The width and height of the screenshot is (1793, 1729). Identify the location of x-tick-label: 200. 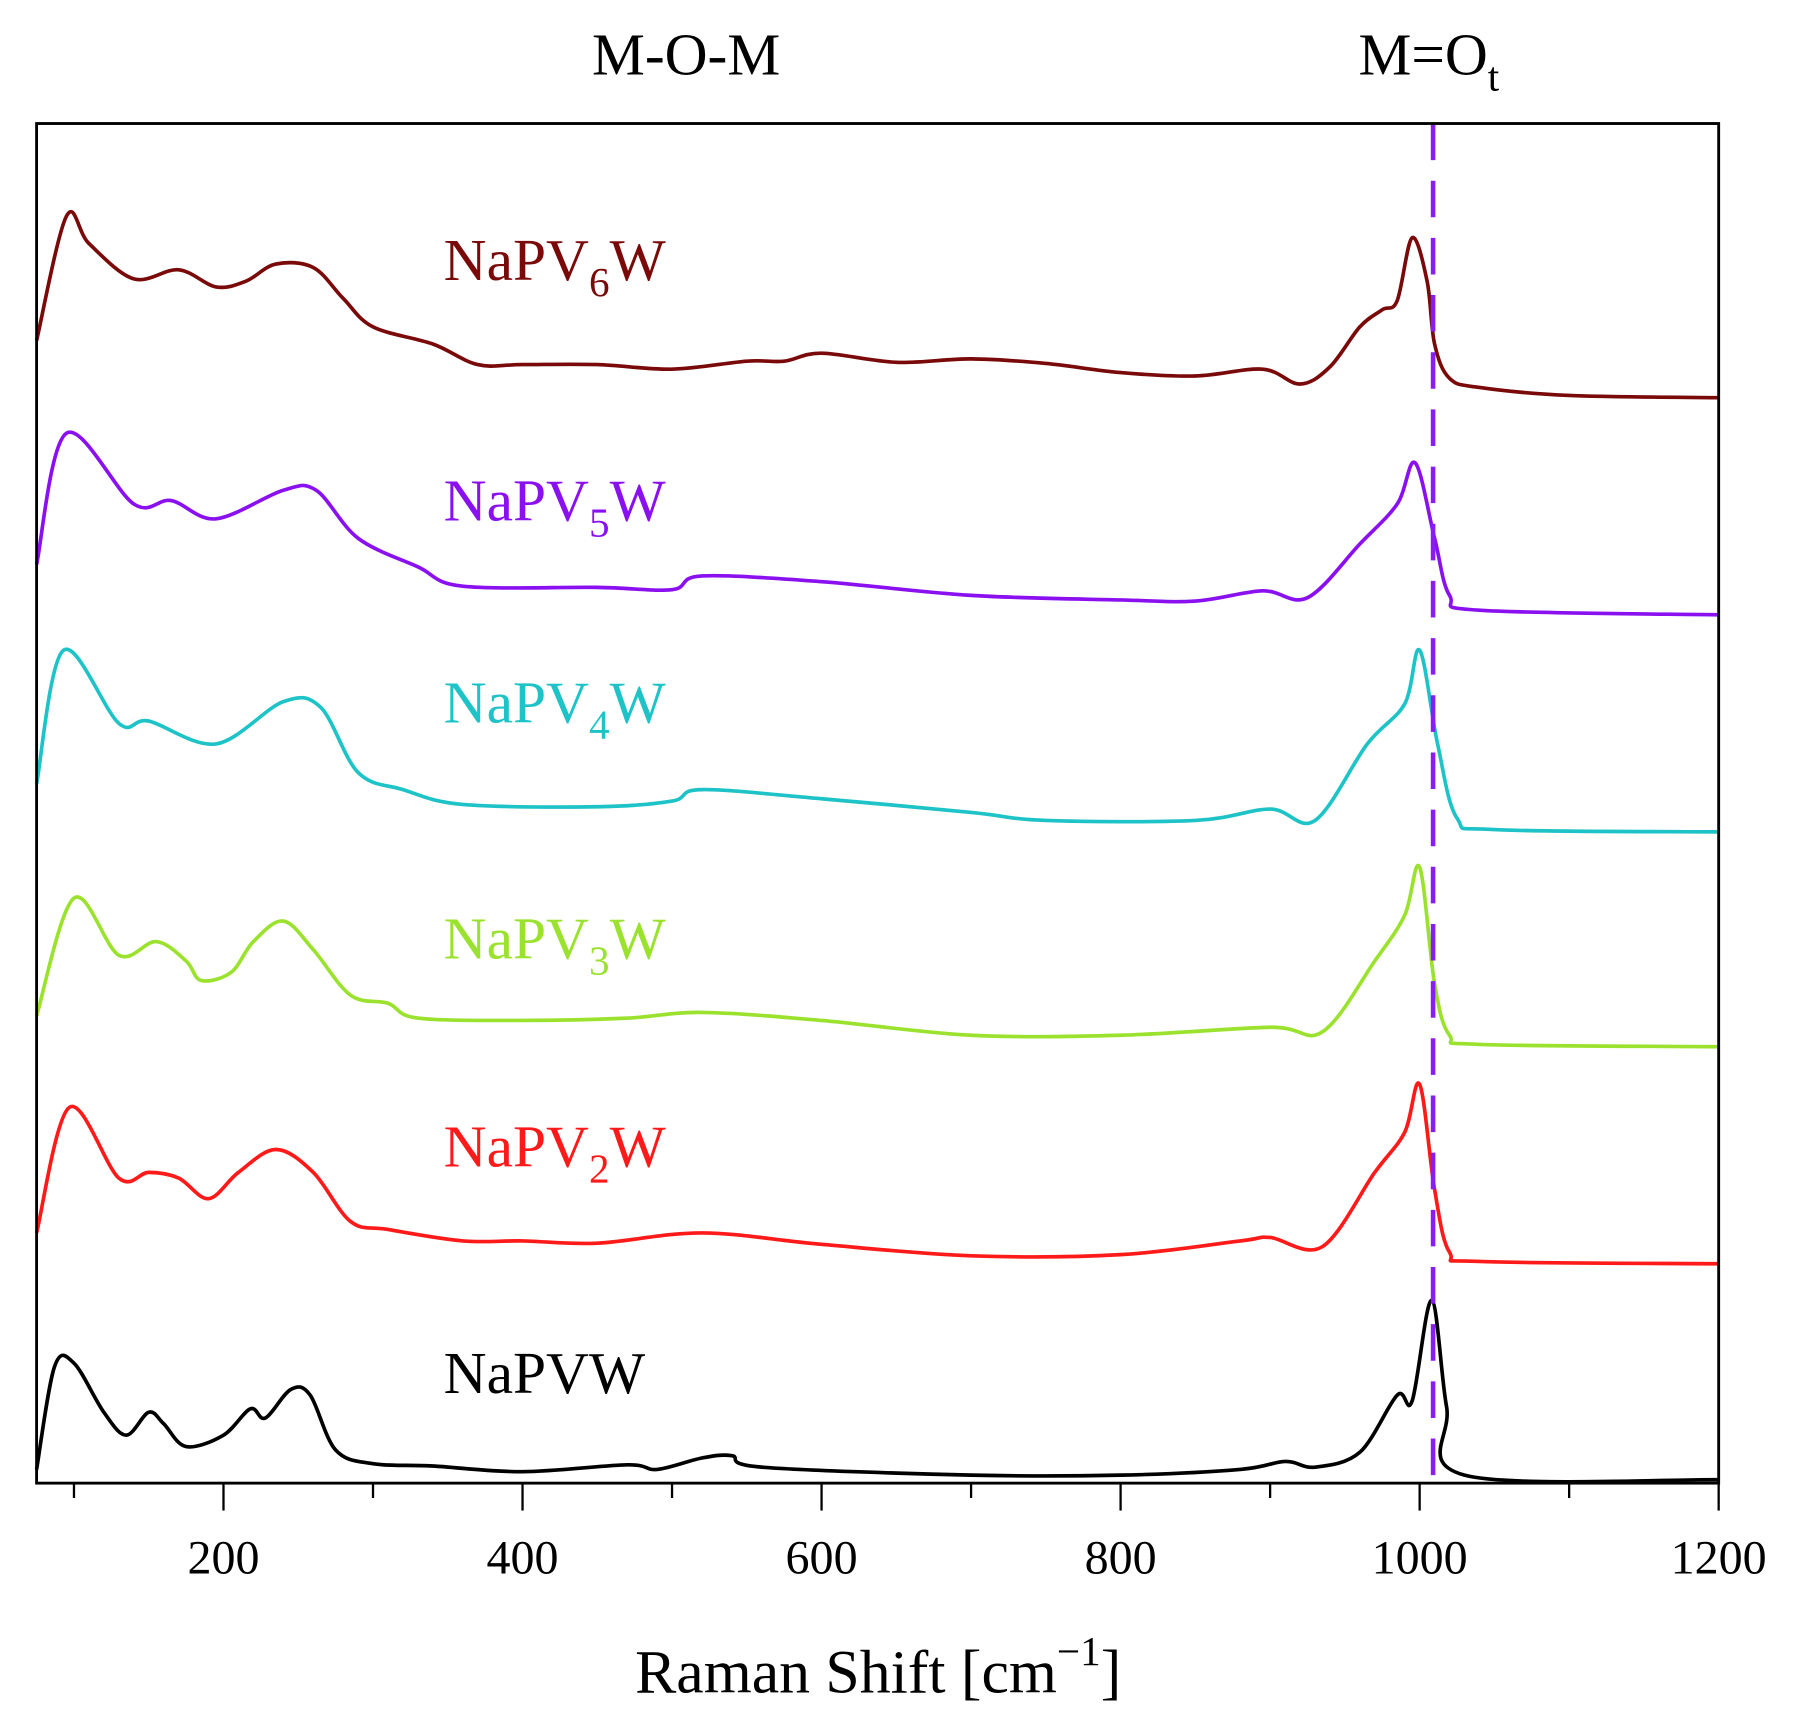
(223, 1557).